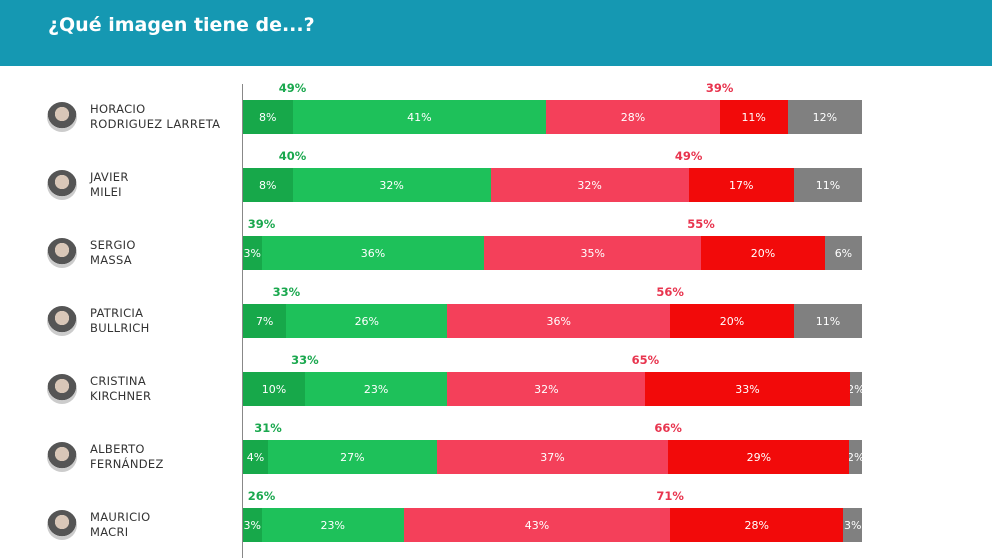  What do you see at coordinates (111, 260) in the screenshot?
I see `candidate-name-line: MASSA` at bounding box center [111, 260].